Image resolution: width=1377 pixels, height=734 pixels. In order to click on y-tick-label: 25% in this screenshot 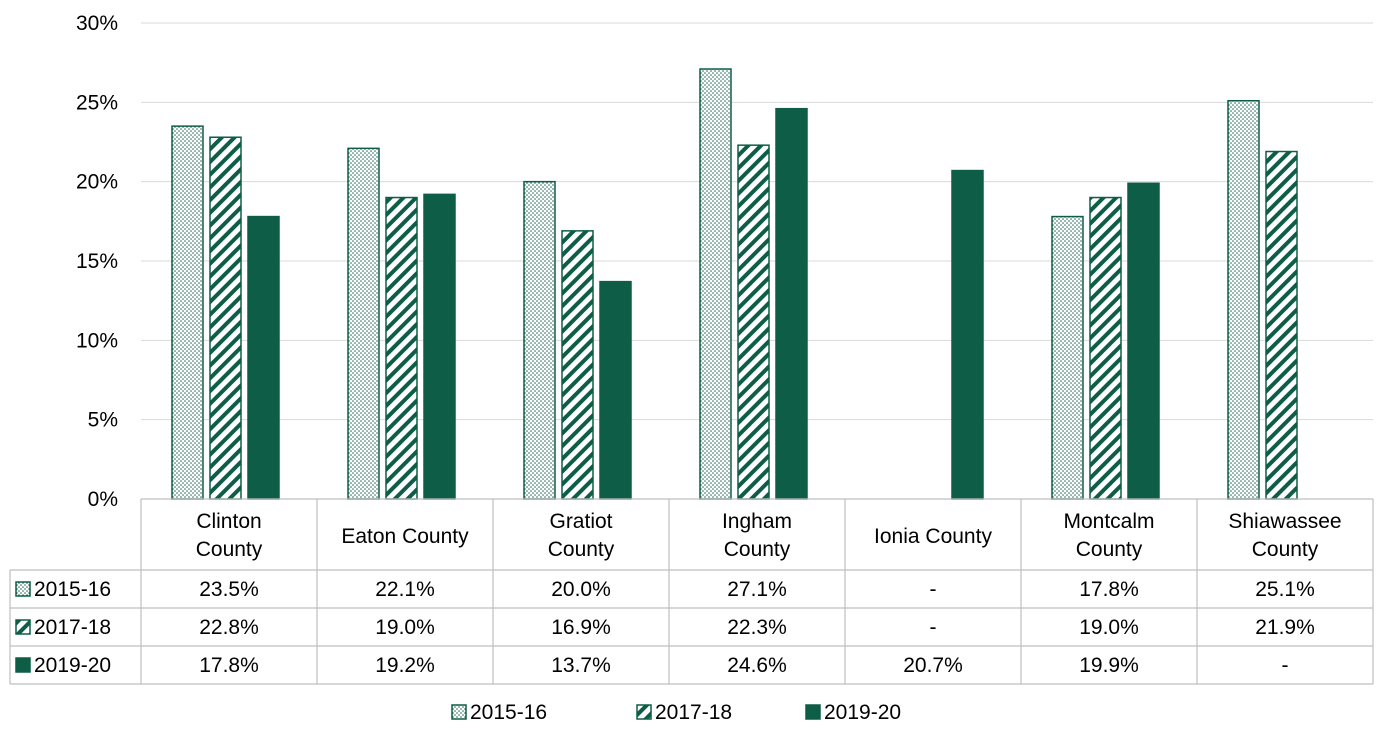, I will do `click(97, 102)`.